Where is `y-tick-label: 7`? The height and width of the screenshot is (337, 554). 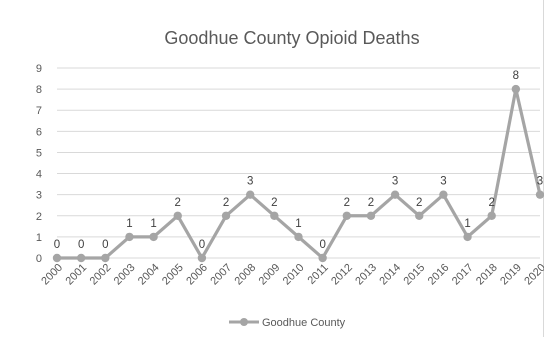
y-tick-label: 7 is located at coordinates (39, 111).